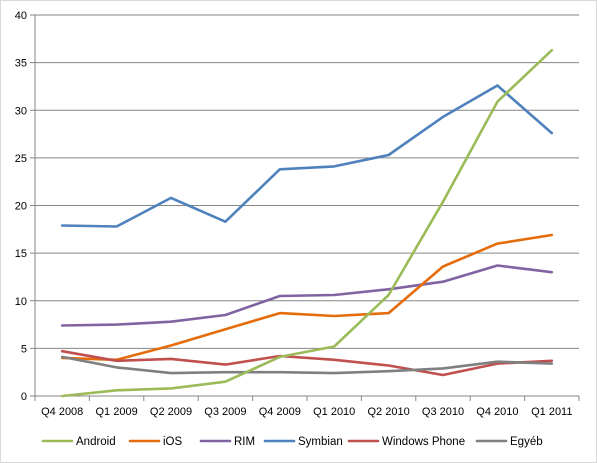 The height and width of the screenshot is (463, 597). I want to click on legend-label-symbian: Symbian, so click(320, 442).